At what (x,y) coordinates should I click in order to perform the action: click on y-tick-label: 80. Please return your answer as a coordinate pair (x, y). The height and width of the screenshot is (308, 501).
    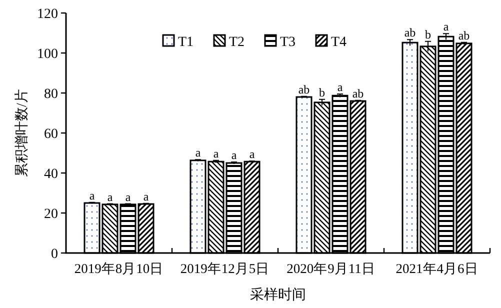
    Looking at the image, I should click on (51, 94).